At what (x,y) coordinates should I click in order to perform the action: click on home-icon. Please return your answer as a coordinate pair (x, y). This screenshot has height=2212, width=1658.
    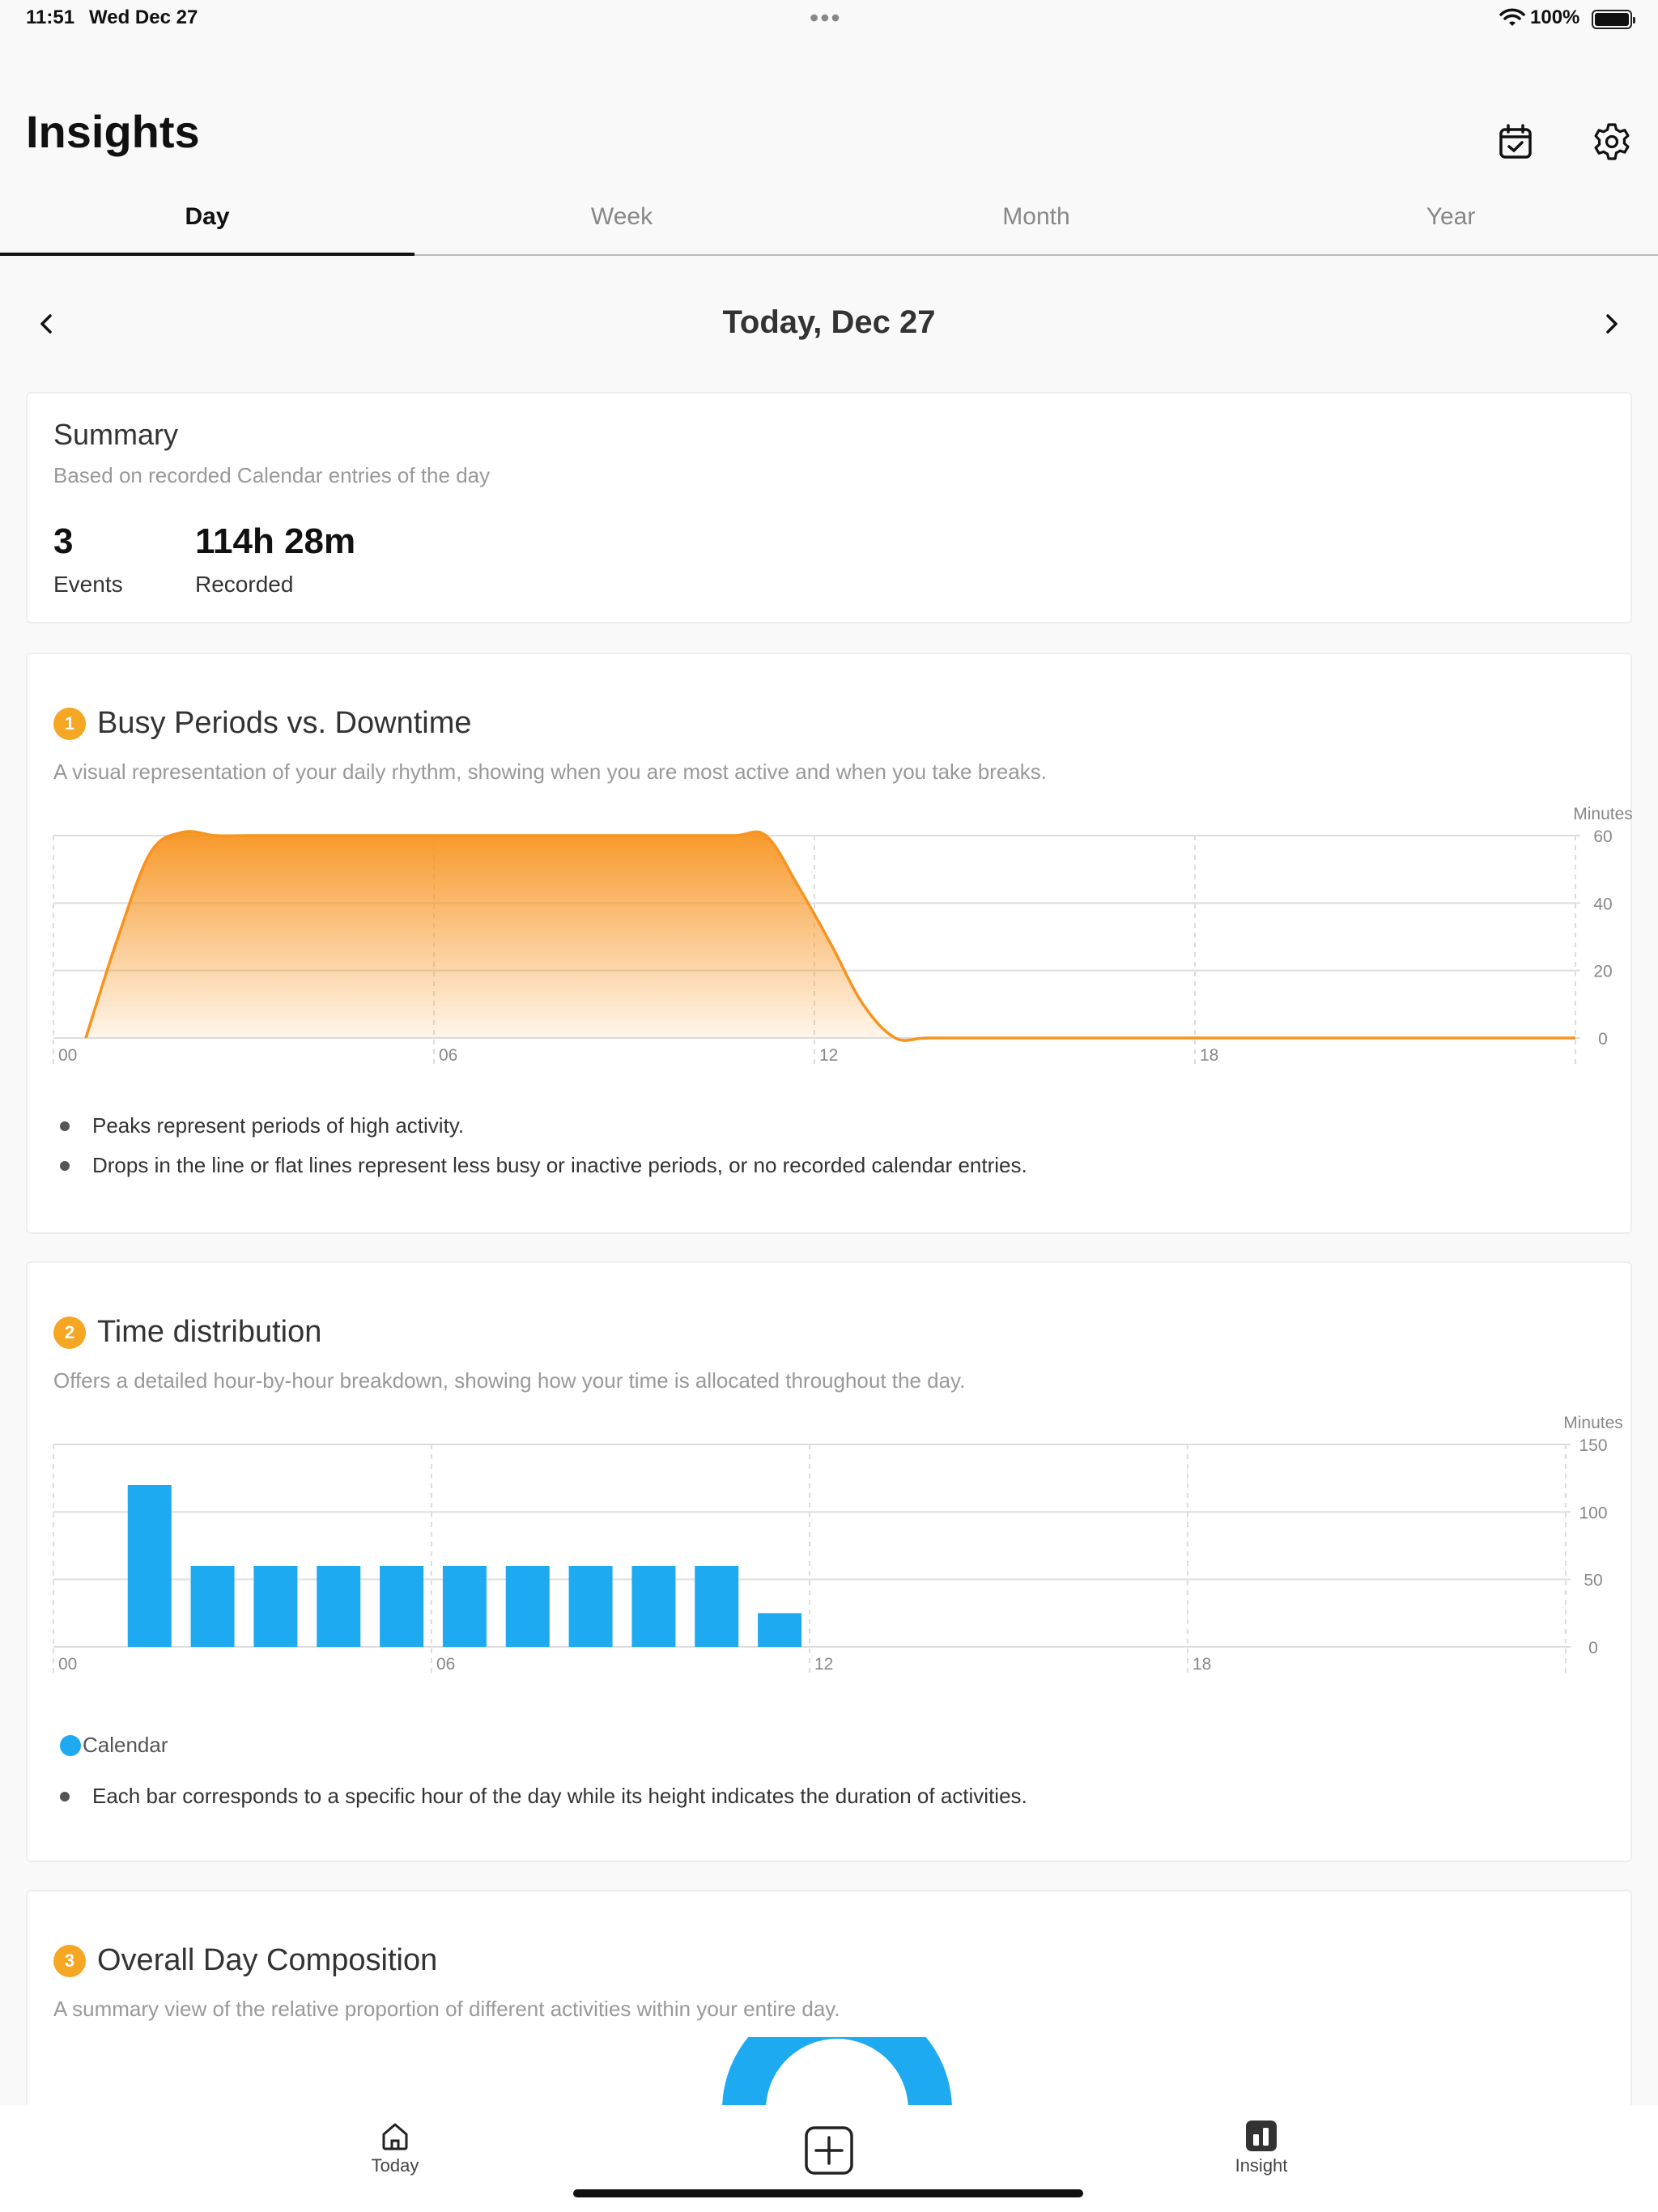
    Looking at the image, I should click on (395, 2136).